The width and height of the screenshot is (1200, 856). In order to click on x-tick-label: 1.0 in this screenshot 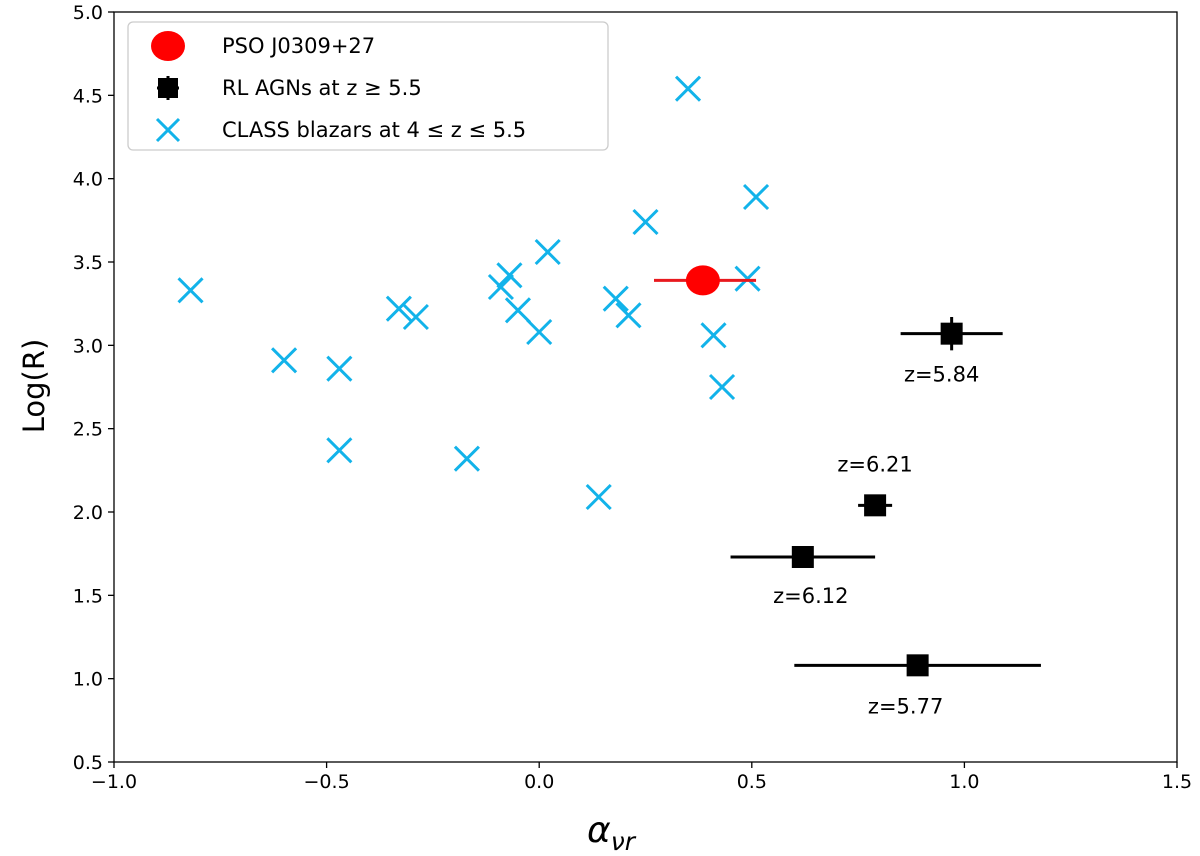, I will do `click(964, 782)`.